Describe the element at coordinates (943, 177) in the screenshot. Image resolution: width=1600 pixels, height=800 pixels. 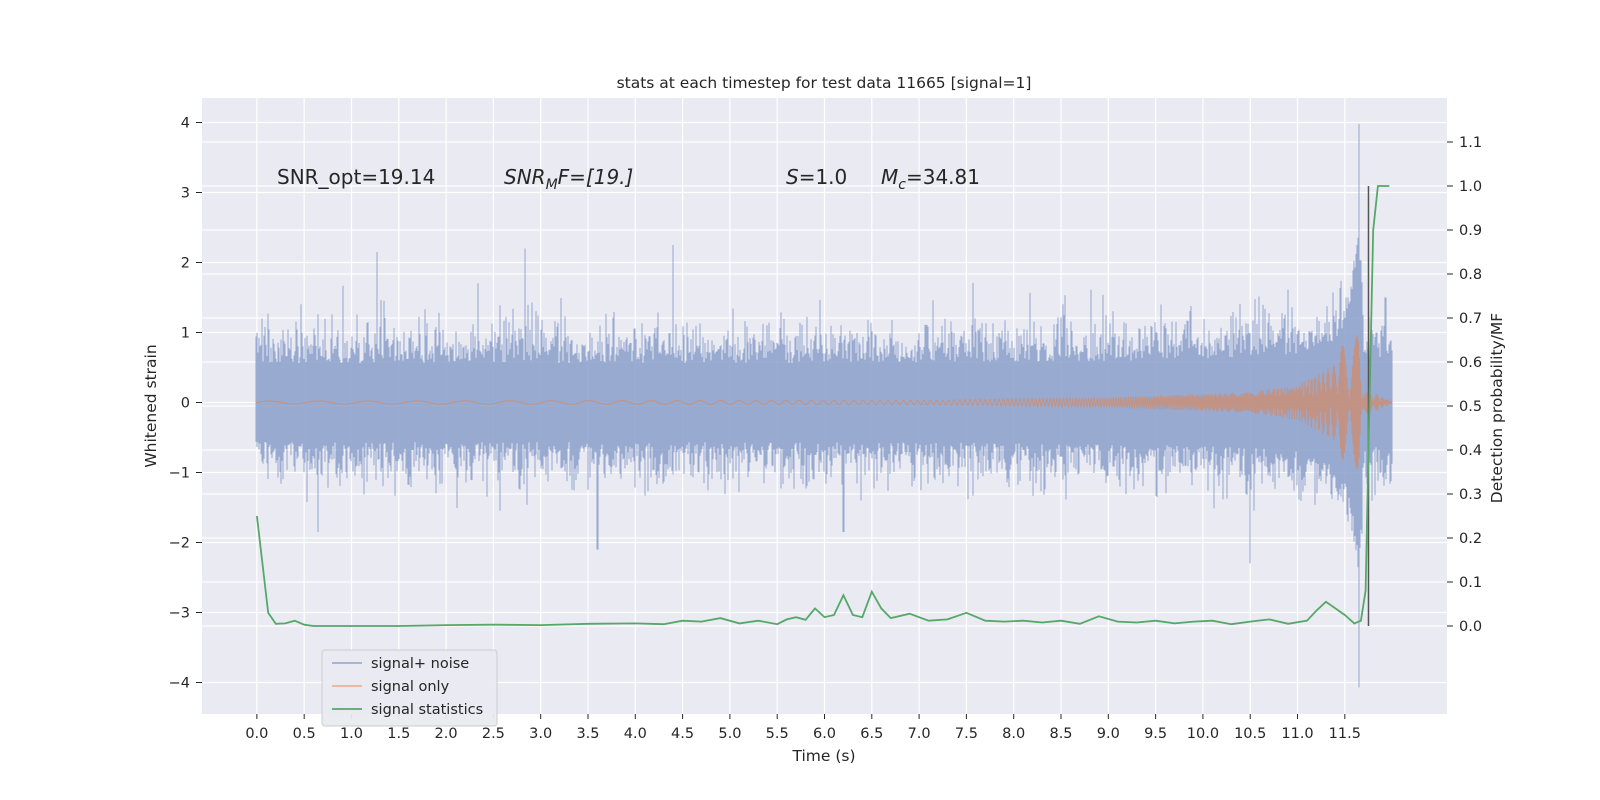
I see `mc-rest: =34.81` at that location.